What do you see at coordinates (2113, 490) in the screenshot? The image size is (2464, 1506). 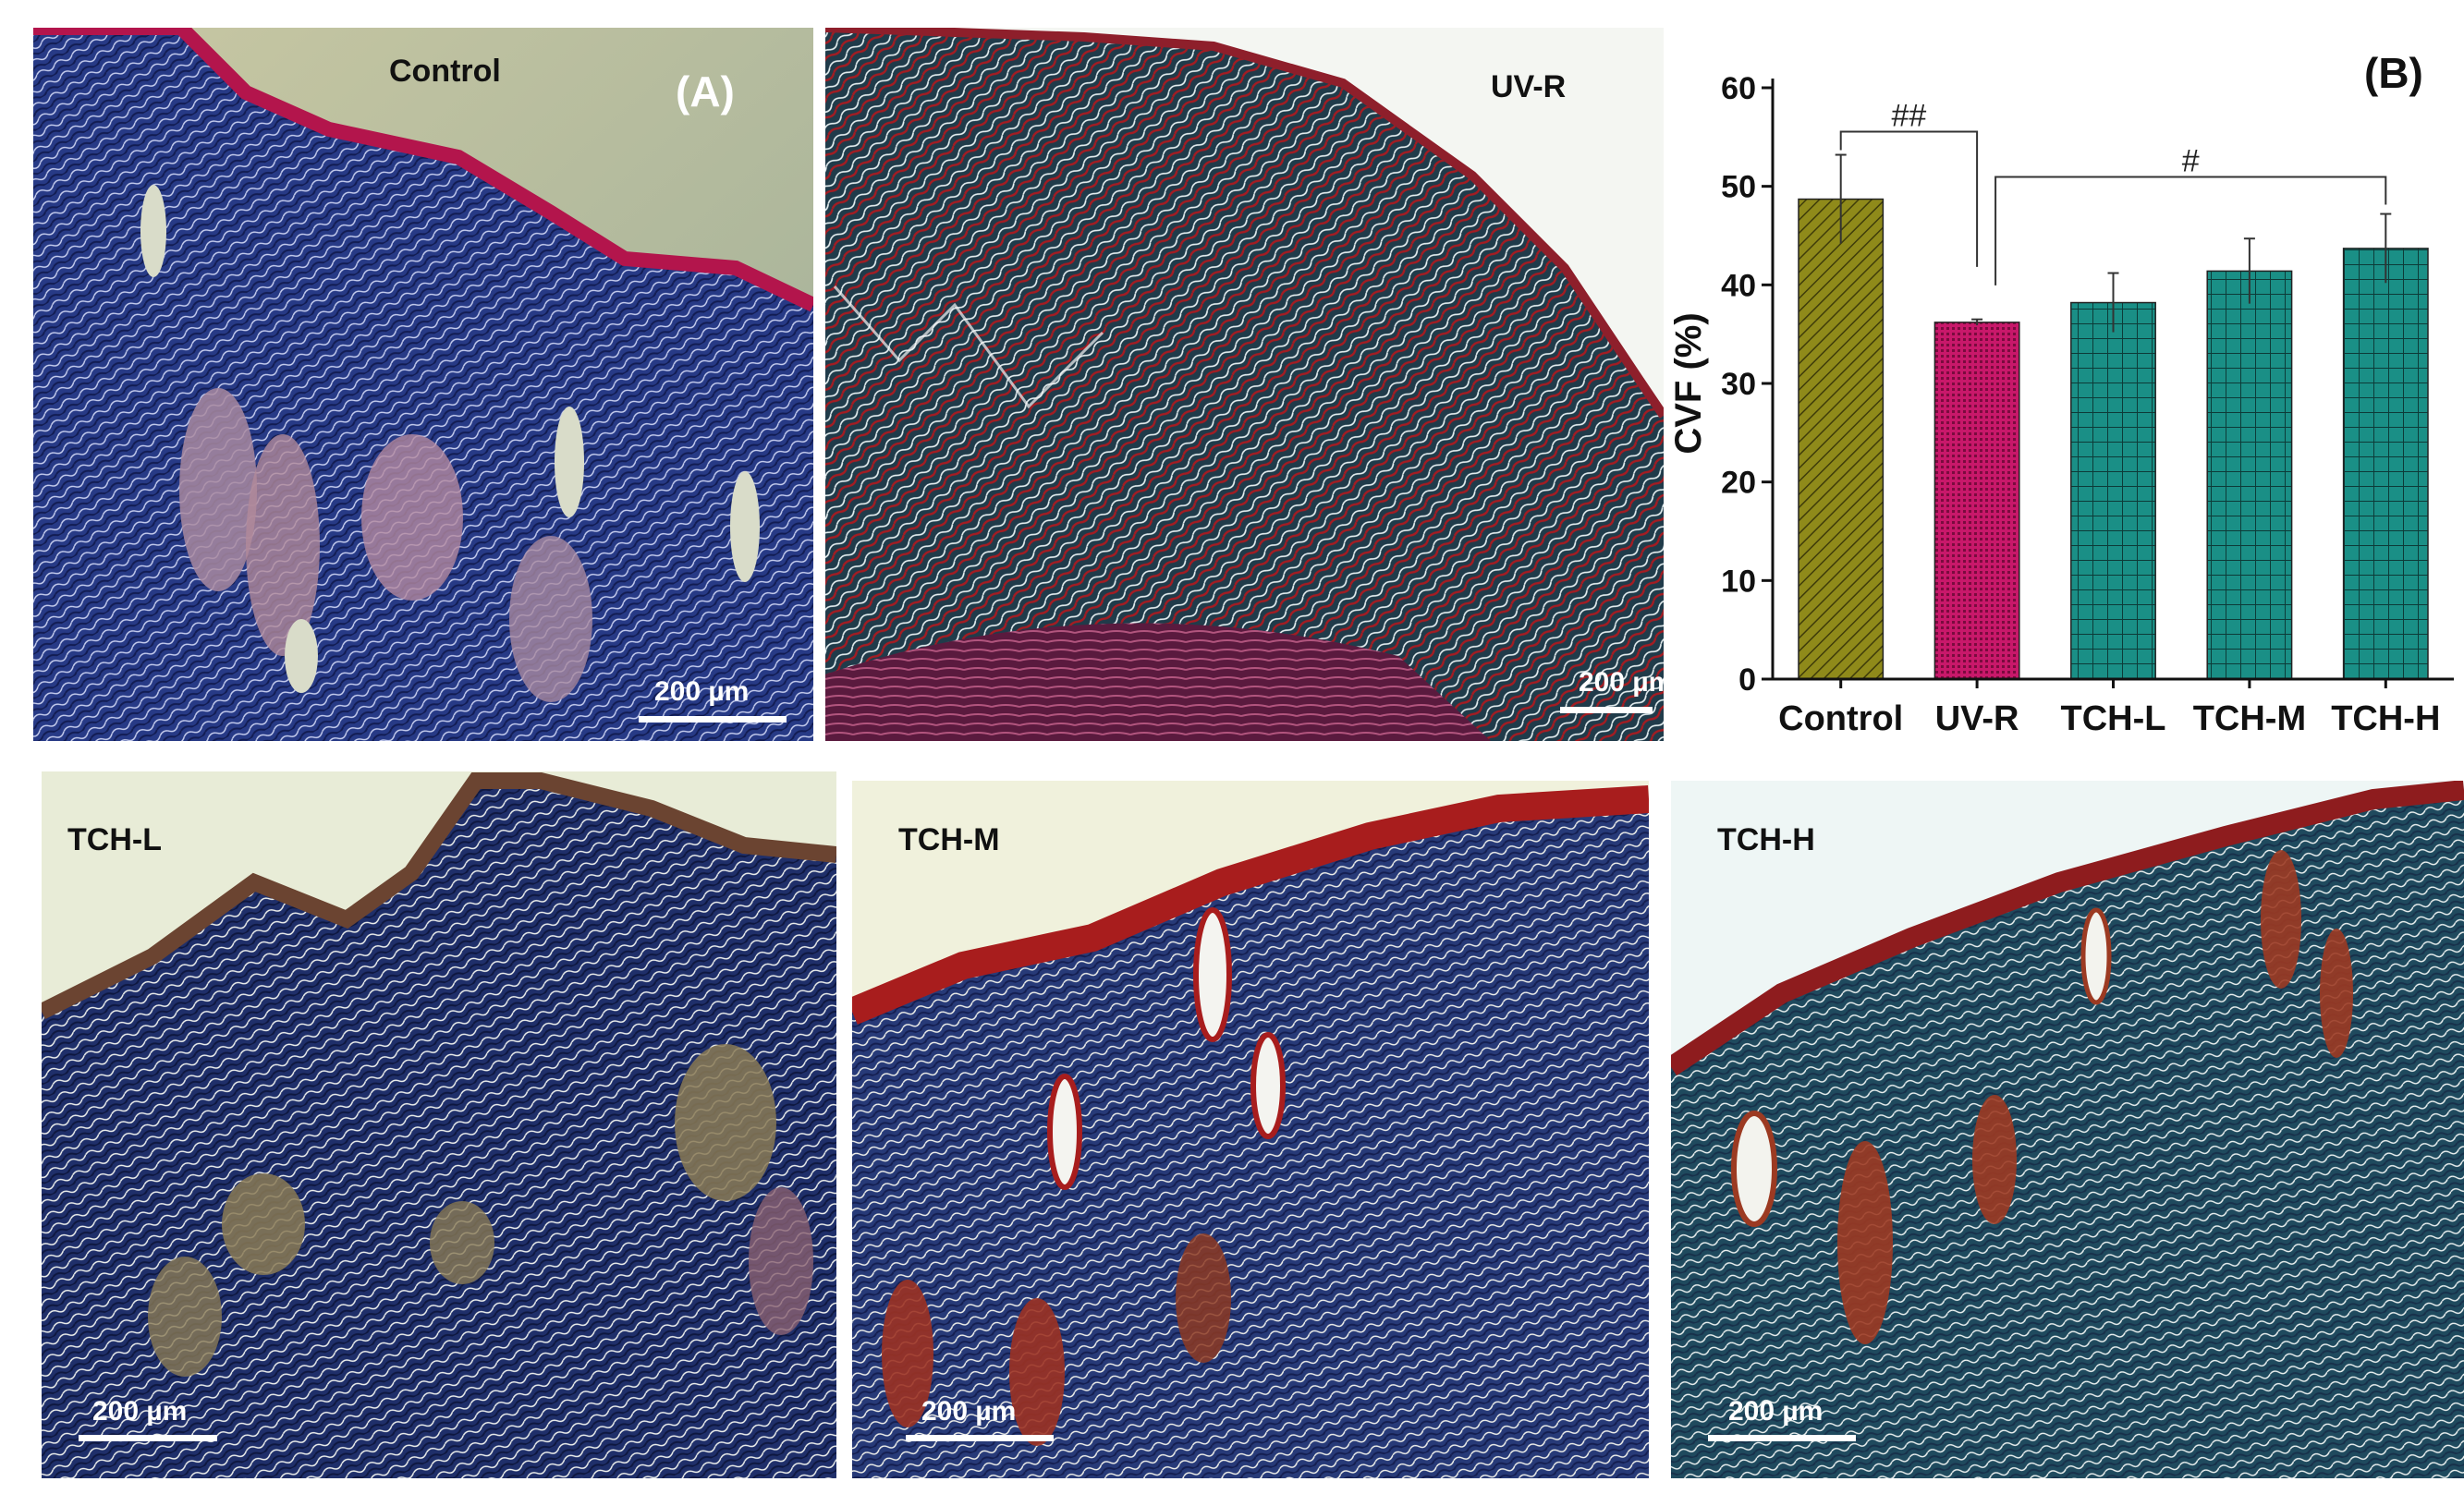 I see `bar-tch-l` at bounding box center [2113, 490].